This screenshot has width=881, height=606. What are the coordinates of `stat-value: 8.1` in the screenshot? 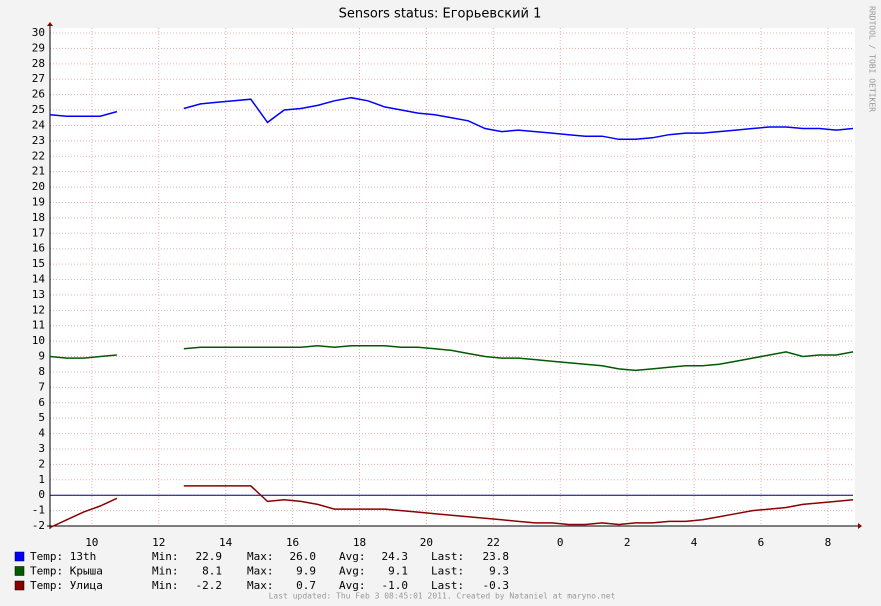 It's located at (212, 571).